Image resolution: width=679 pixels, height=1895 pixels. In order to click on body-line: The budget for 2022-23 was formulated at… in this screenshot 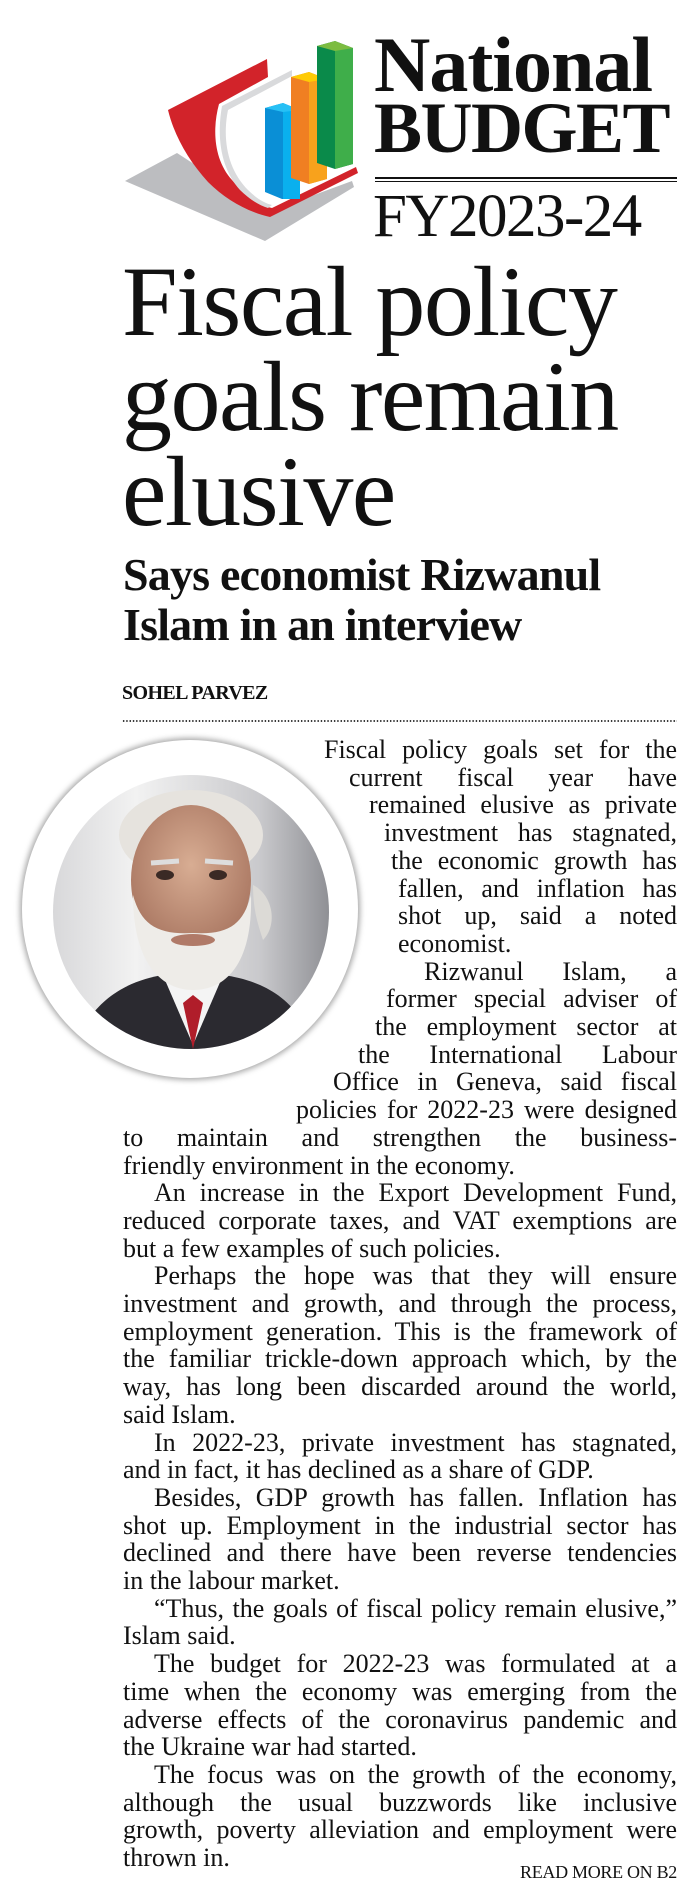, I will do `click(415, 1664)`.